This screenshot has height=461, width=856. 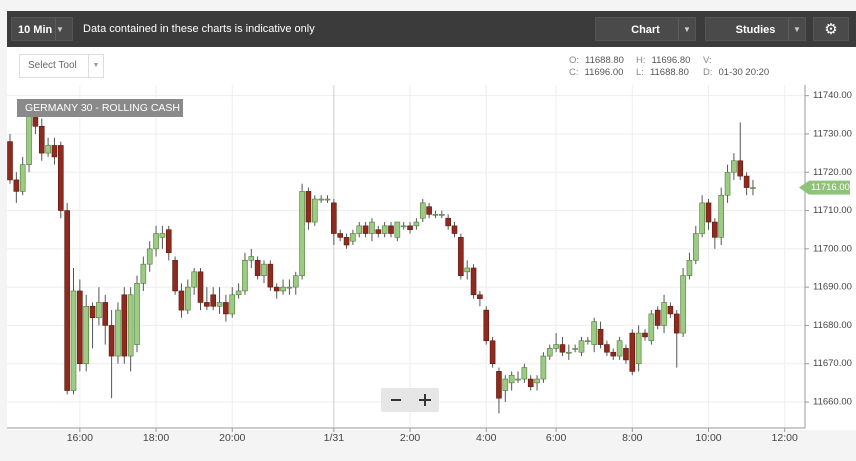 I want to click on studies-dropdown: Studies ▼, so click(x=755, y=29).